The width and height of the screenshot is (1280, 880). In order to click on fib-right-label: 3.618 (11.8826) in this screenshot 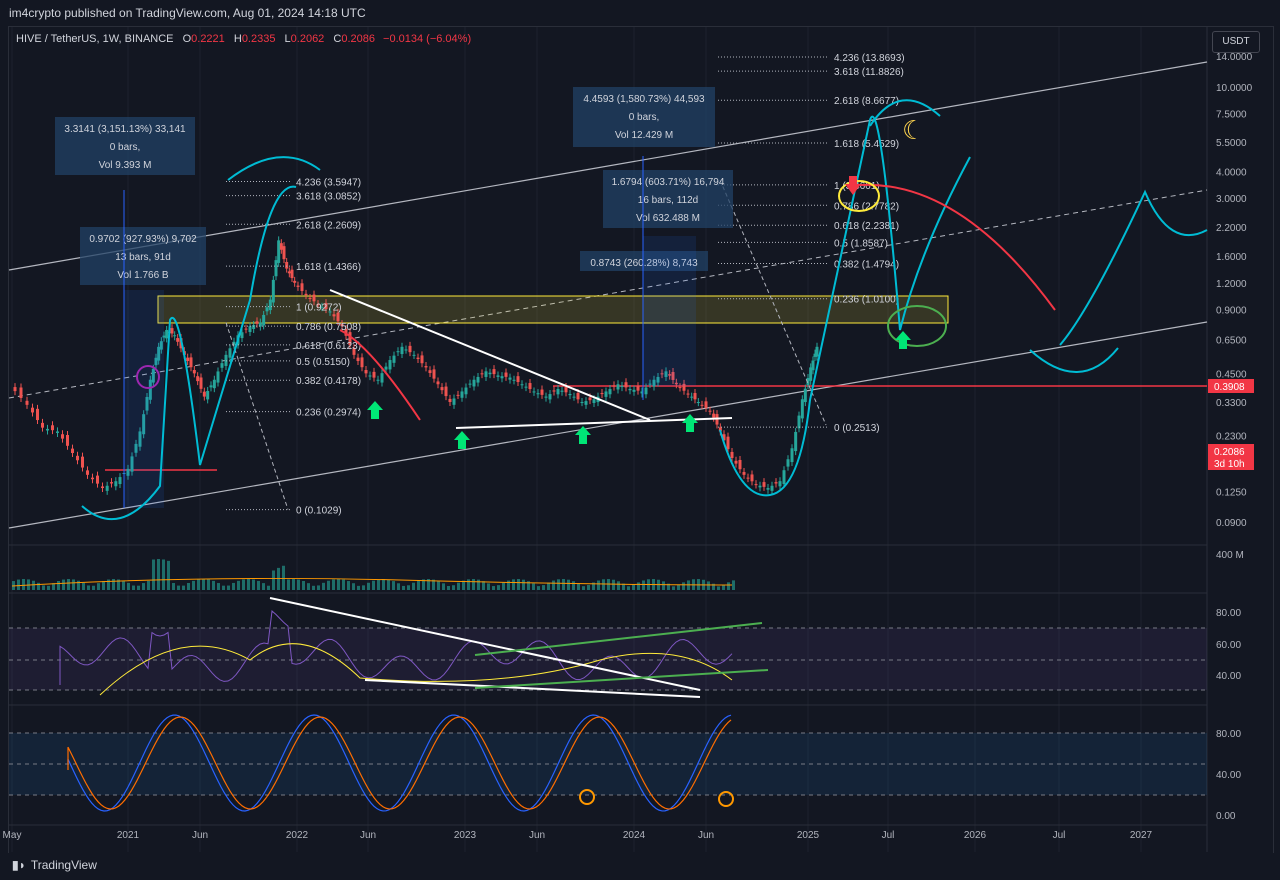, I will do `click(869, 72)`.